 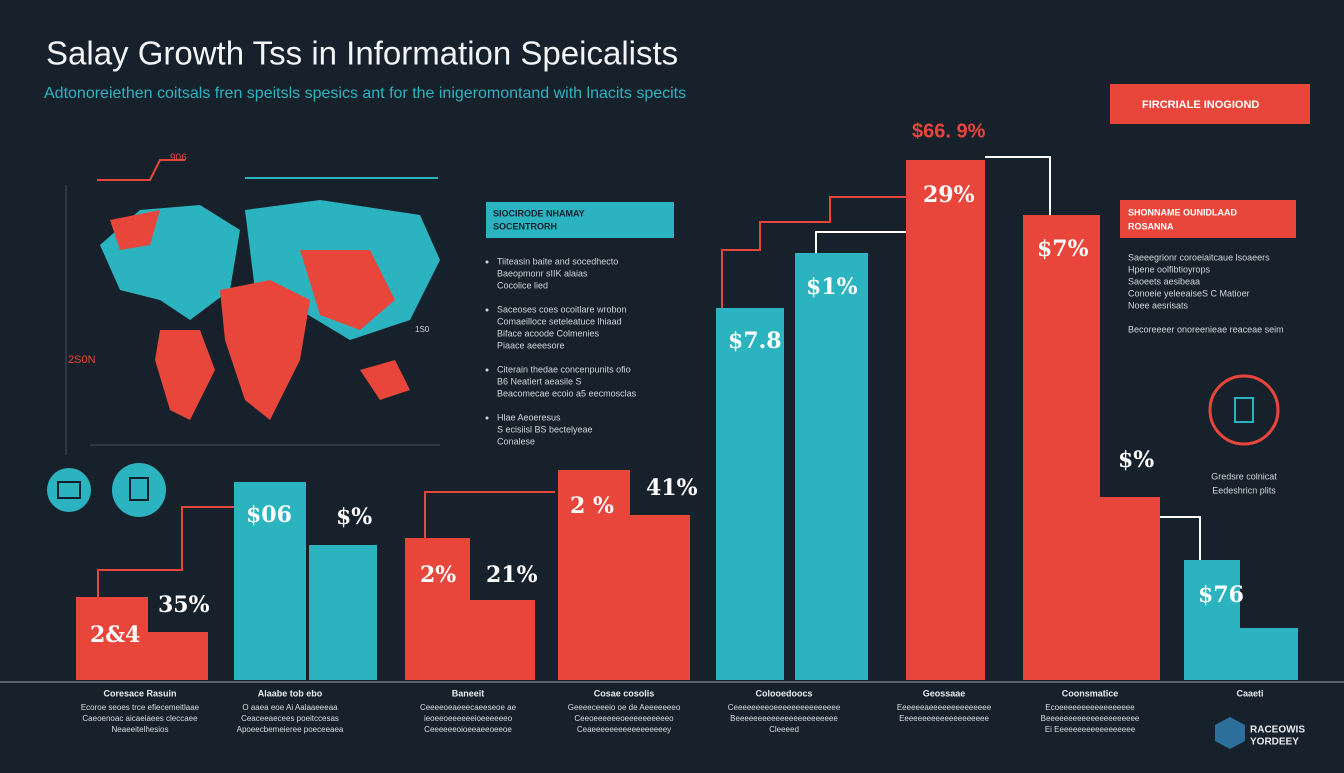 I want to click on caption-text: Caeoenoac aicaeiaees cleccaee, so click(x=140, y=718).